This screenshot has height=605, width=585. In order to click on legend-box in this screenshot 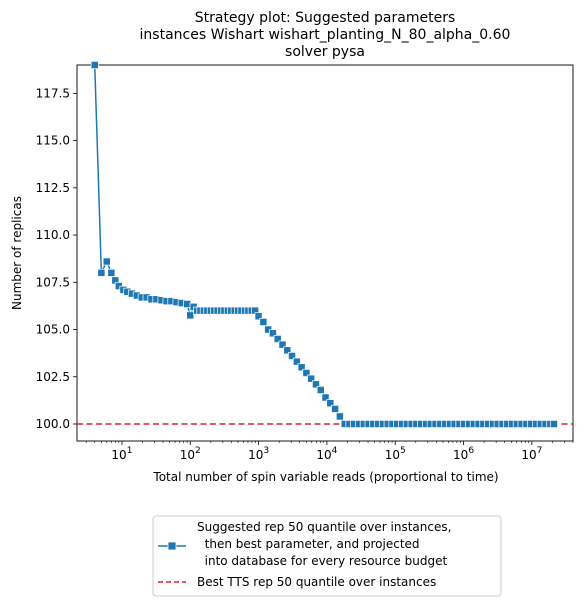, I will do `click(327, 556)`.